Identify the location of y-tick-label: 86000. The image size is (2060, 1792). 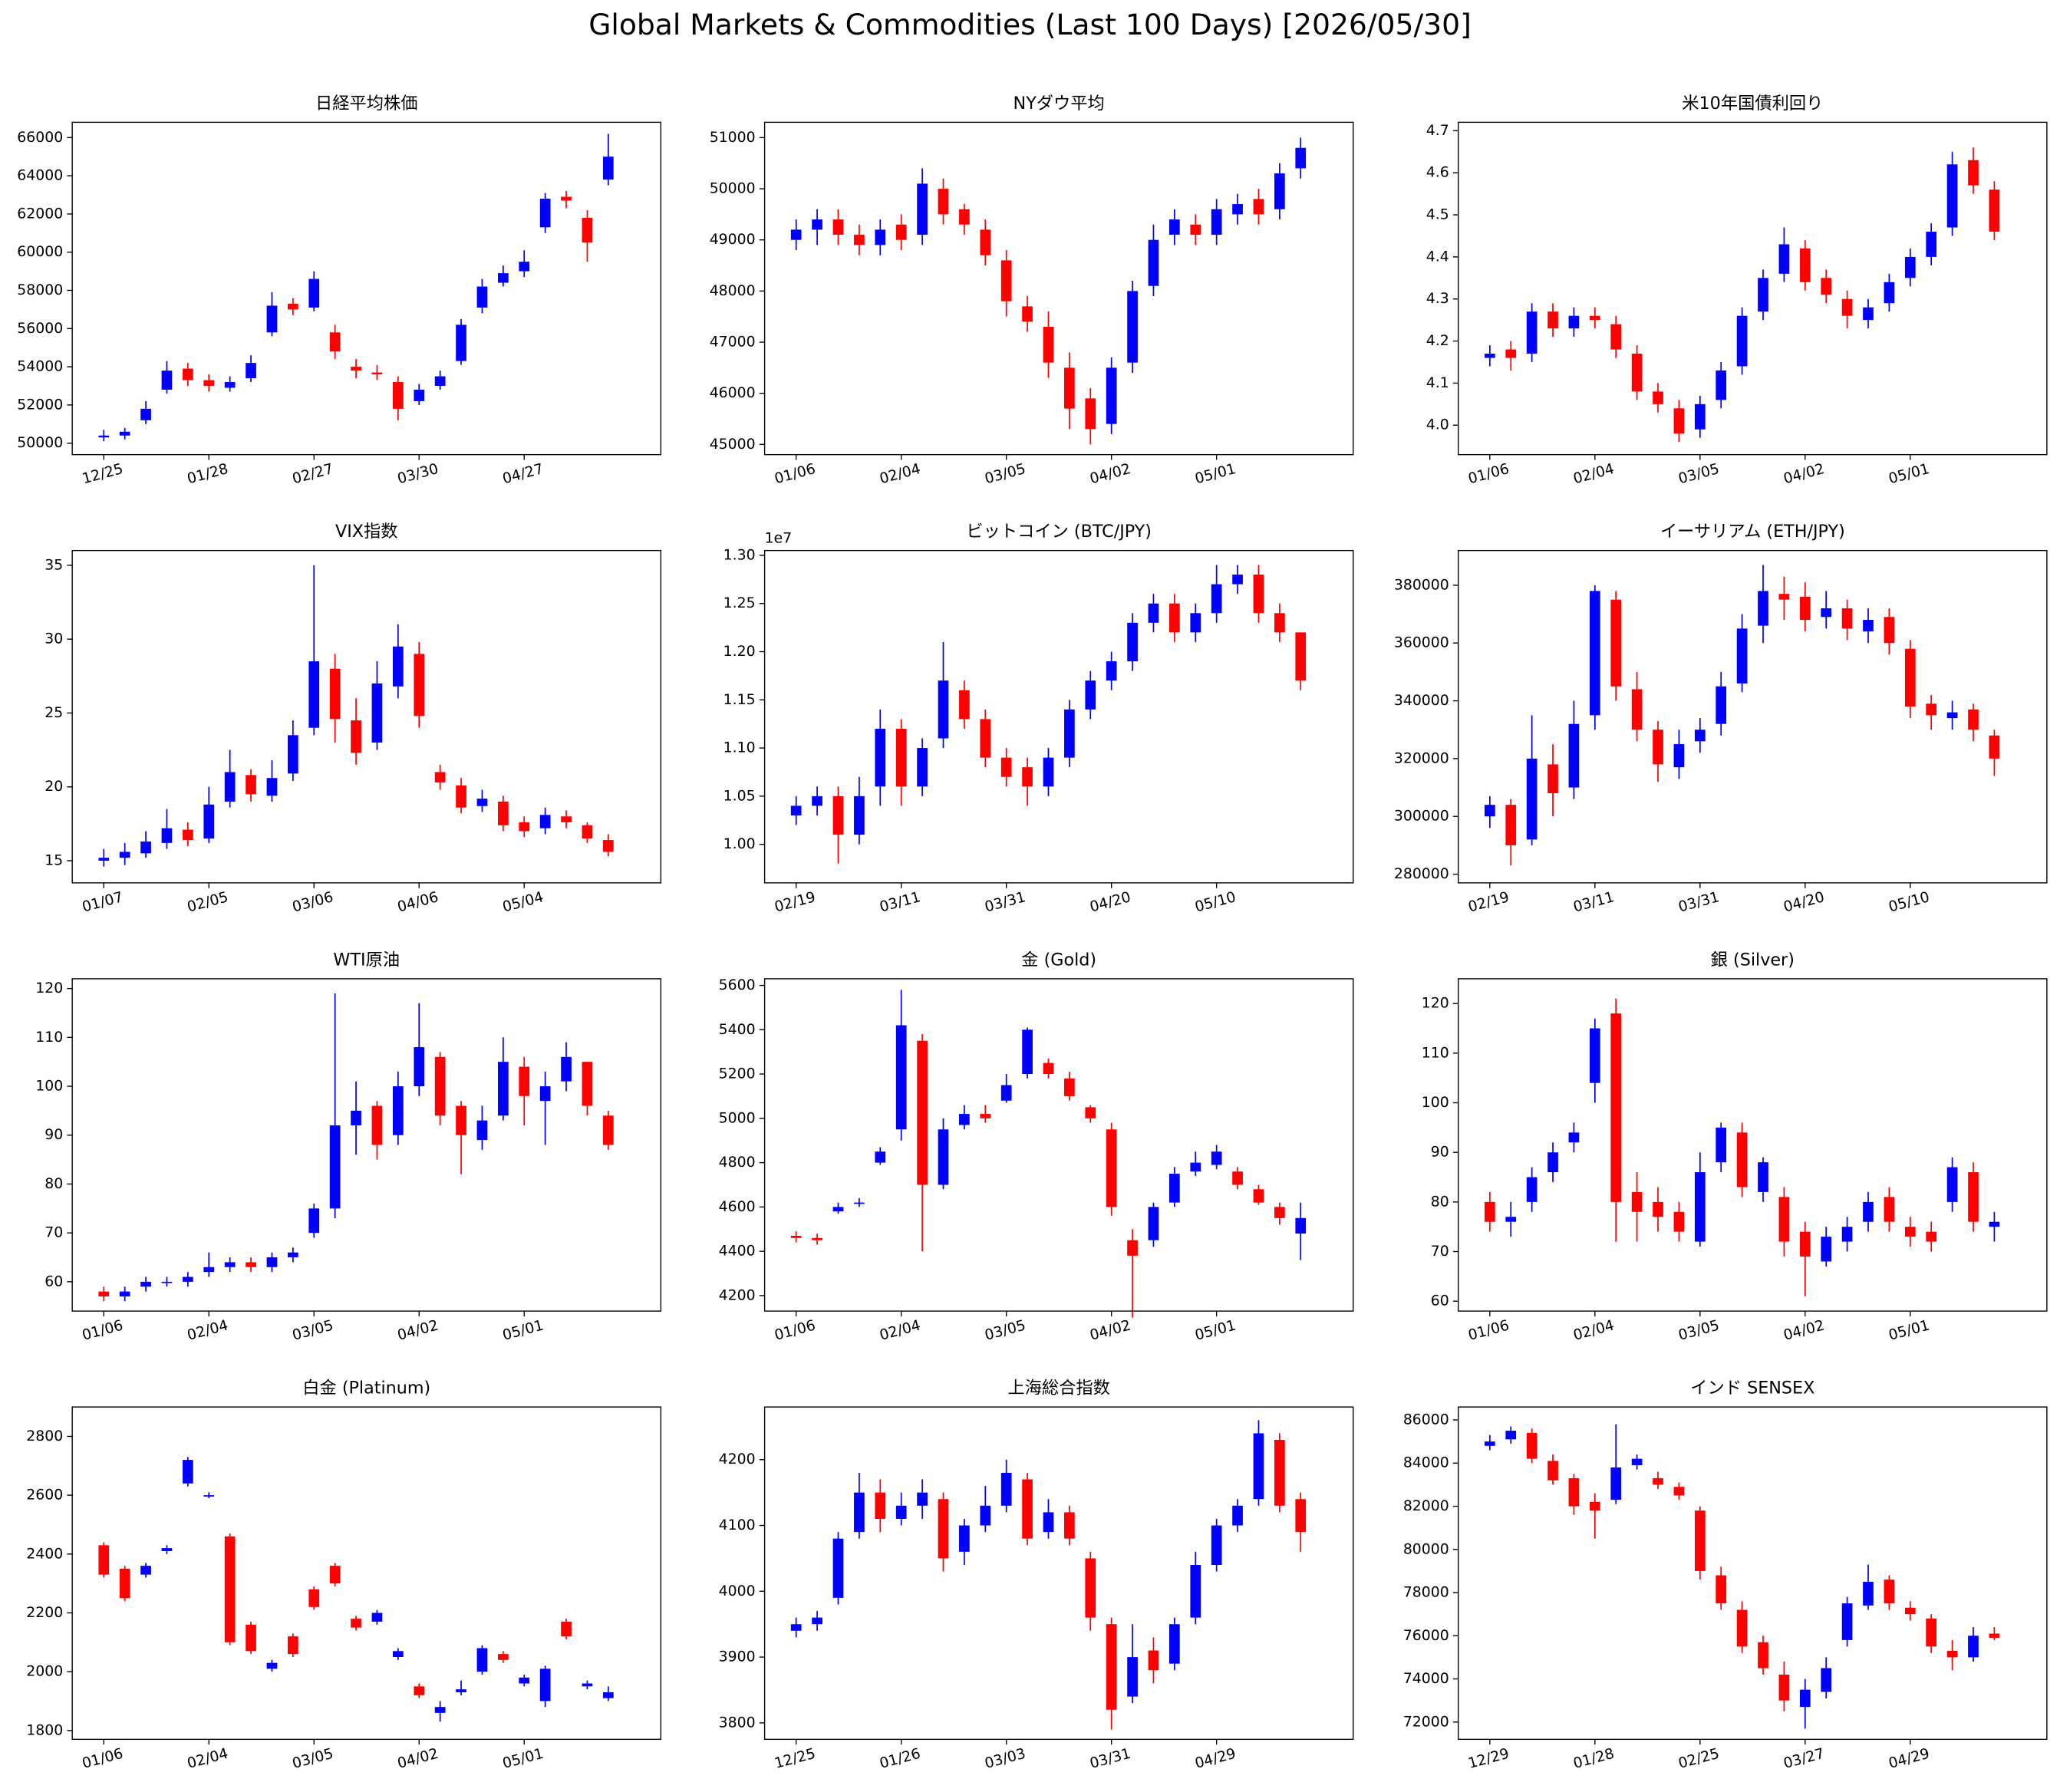
(1426, 1420).